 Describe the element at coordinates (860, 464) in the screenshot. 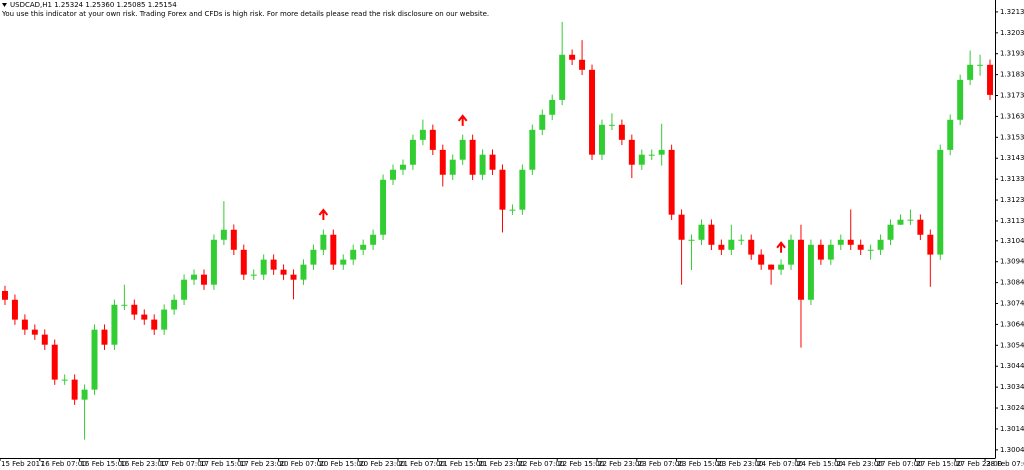

I see `x-tick-label: 24 Feb 23:00` at that location.